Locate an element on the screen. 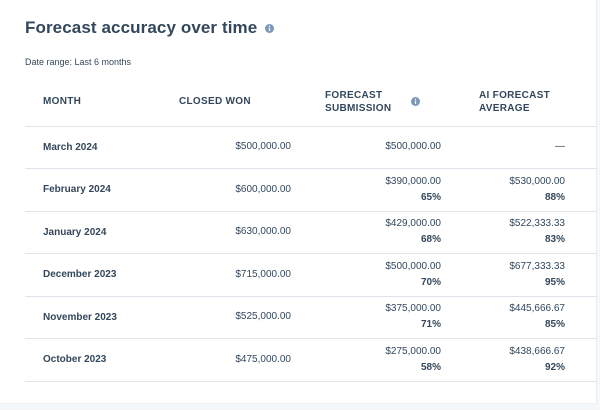  forecast-submission-cell: $275,000.00 58% is located at coordinates (368, 360).